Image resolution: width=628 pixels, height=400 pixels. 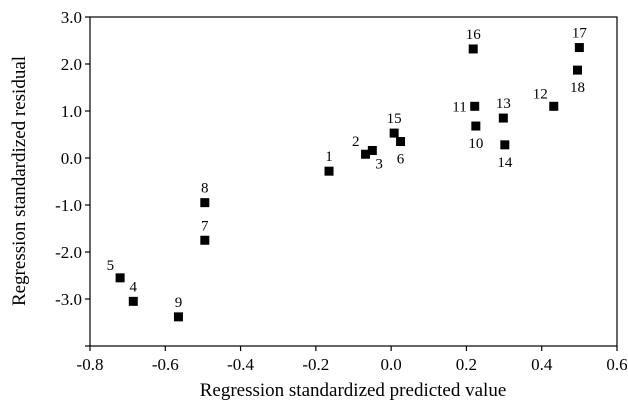 What do you see at coordinates (179, 303) in the screenshot?
I see `point-label-9: 9` at bounding box center [179, 303].